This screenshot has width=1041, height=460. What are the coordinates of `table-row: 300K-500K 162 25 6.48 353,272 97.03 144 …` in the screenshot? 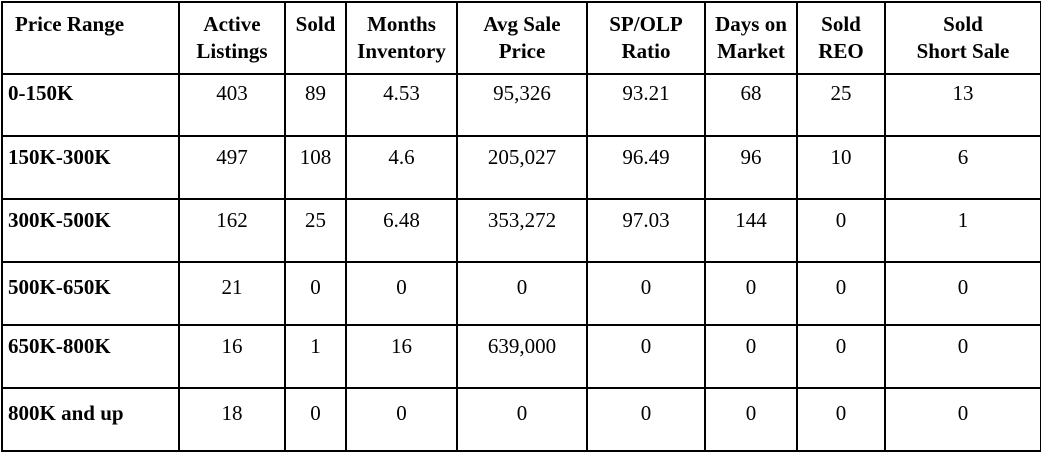 It's located at (521, 230).